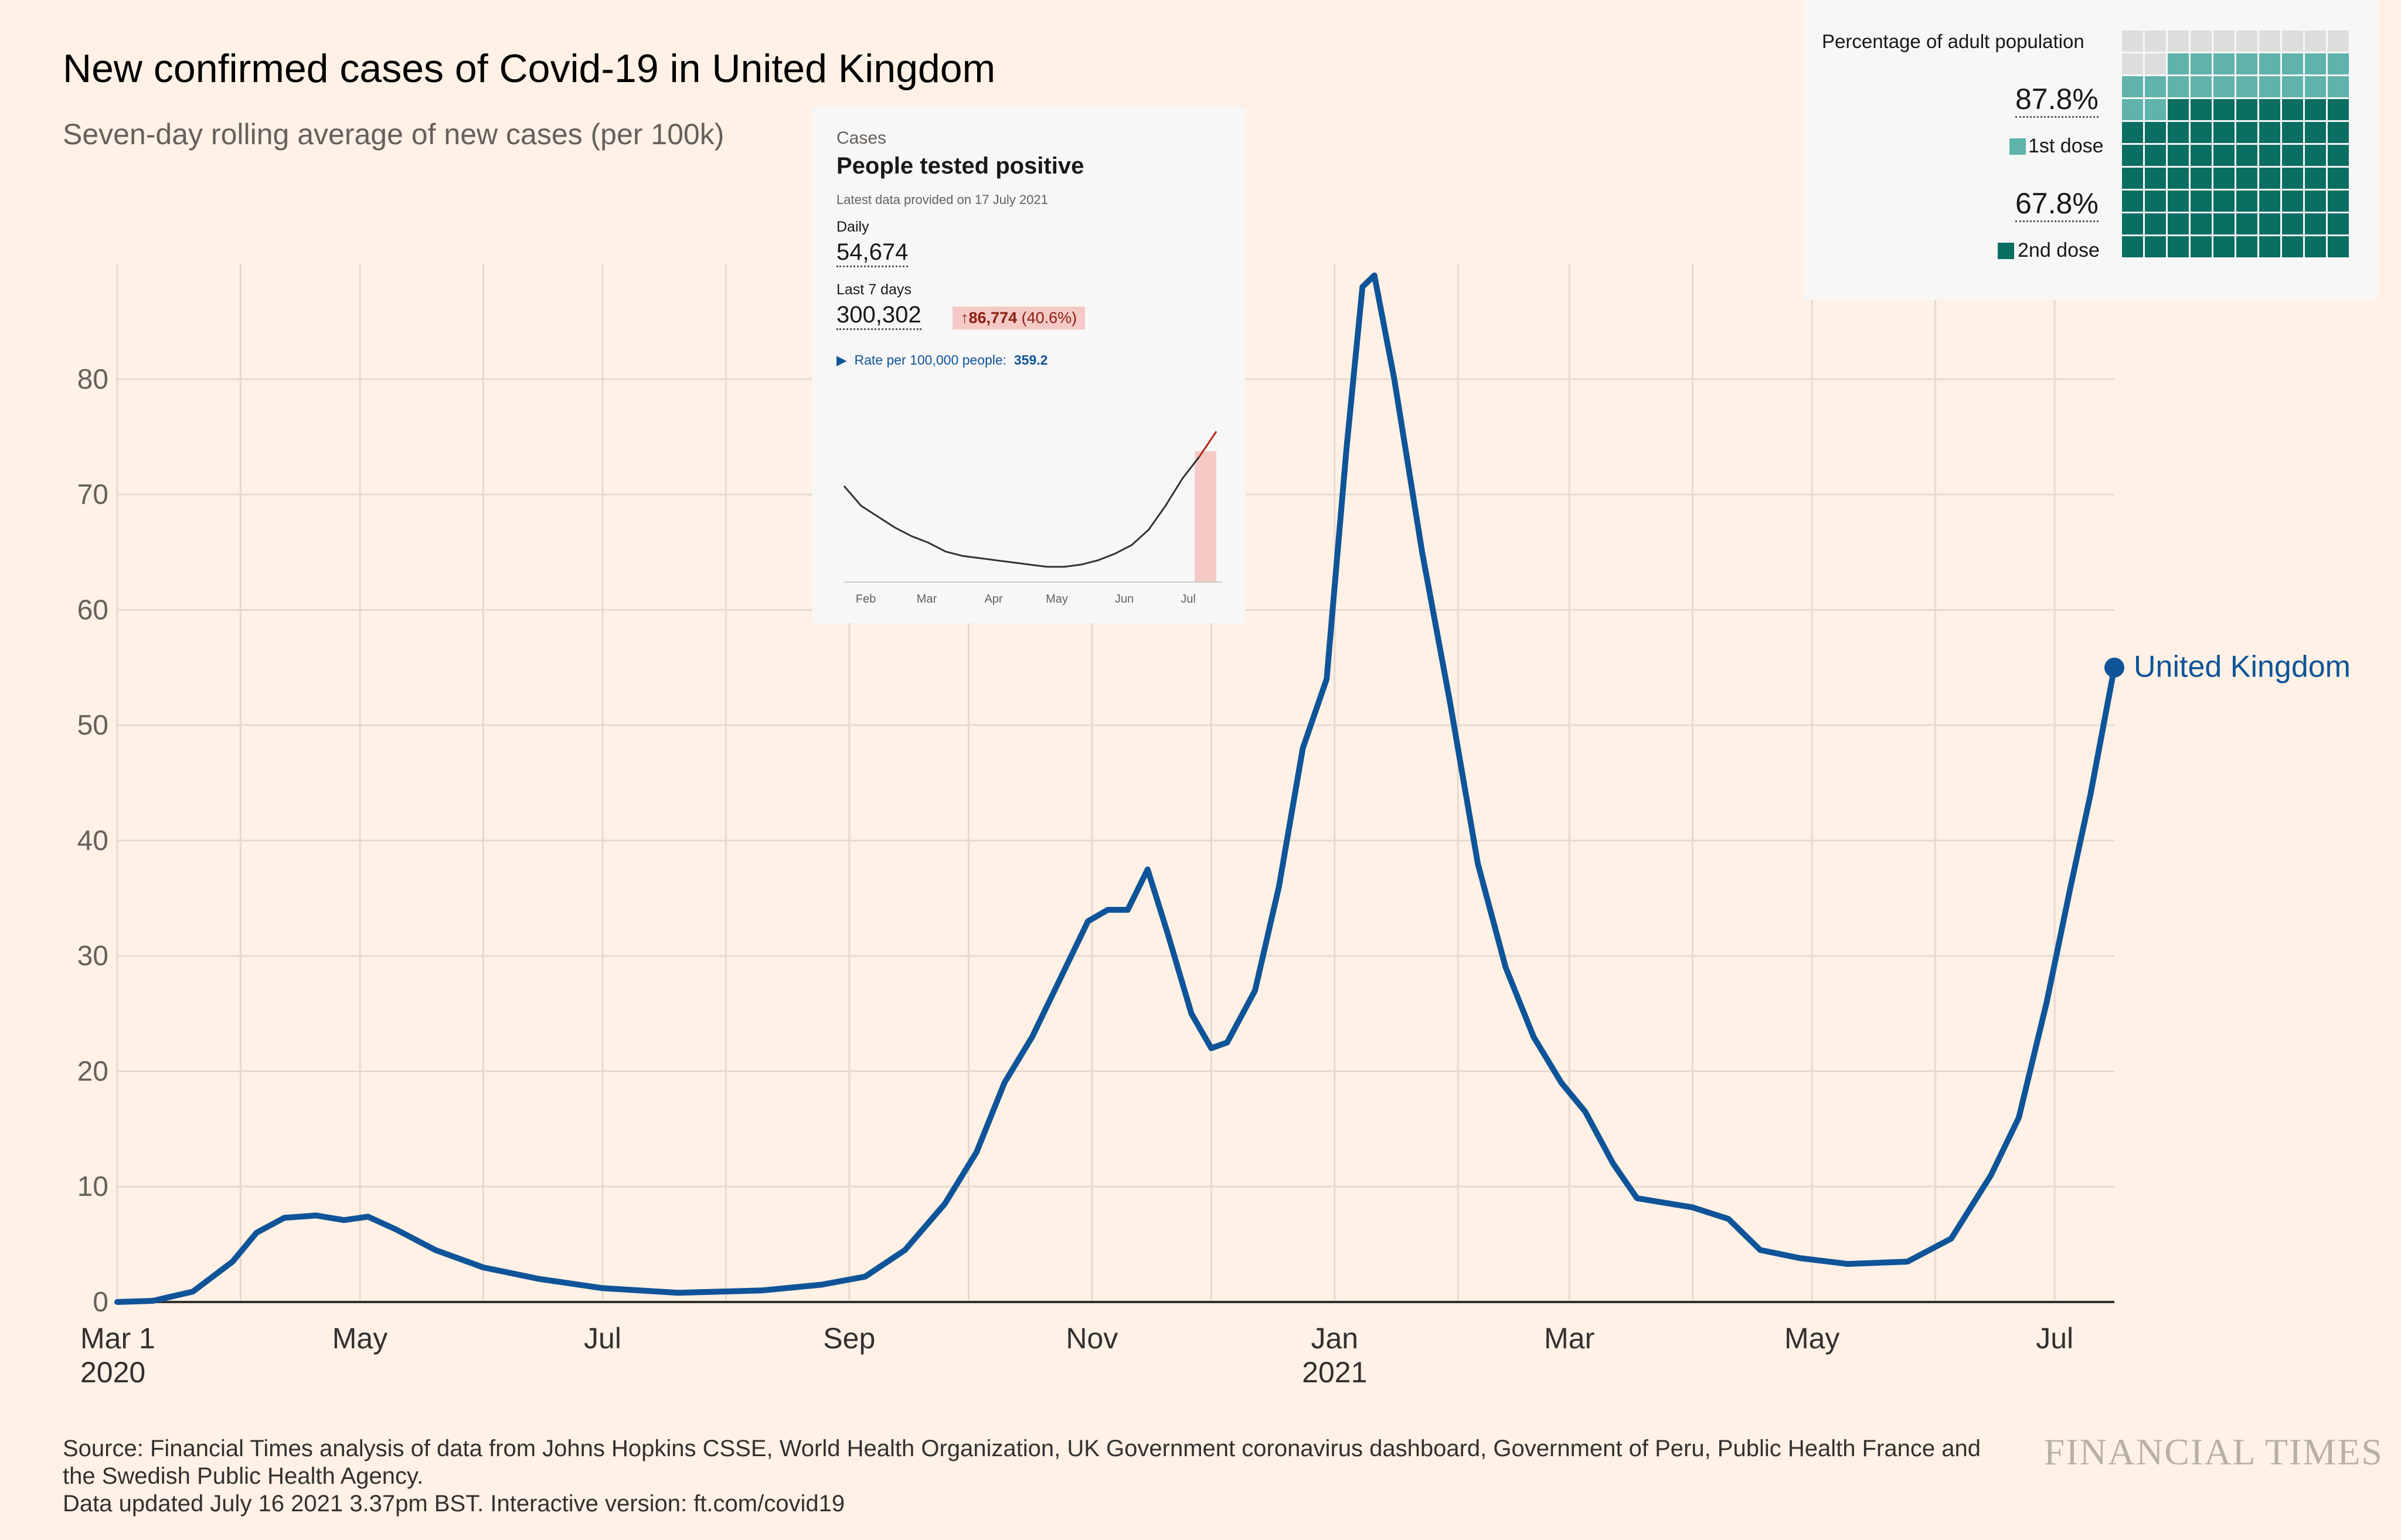 The height and width of the screenshot is (1540, 2401). I want to click on series-end-label: United Kingdom, so click(2242, 667).